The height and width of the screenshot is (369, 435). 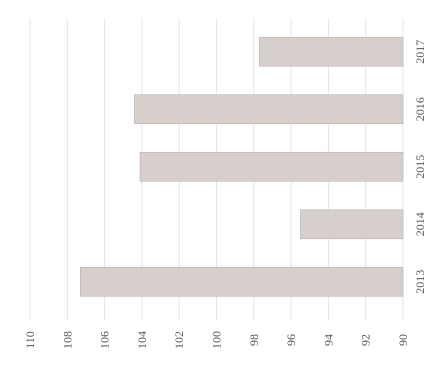 What do you see at coordinates (420, 224) in the screenshot?
I see `category-label-2014: 2014` at bounding box center [420, 224].